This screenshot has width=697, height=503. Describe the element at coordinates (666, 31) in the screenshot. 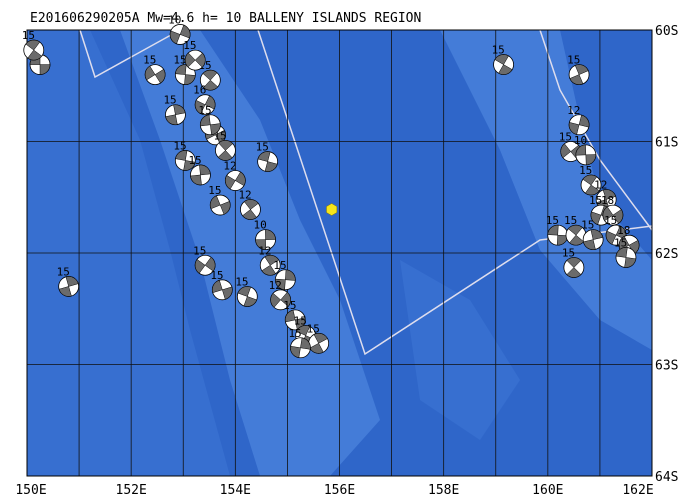

I see `y-tick-label: 60S` at that location.